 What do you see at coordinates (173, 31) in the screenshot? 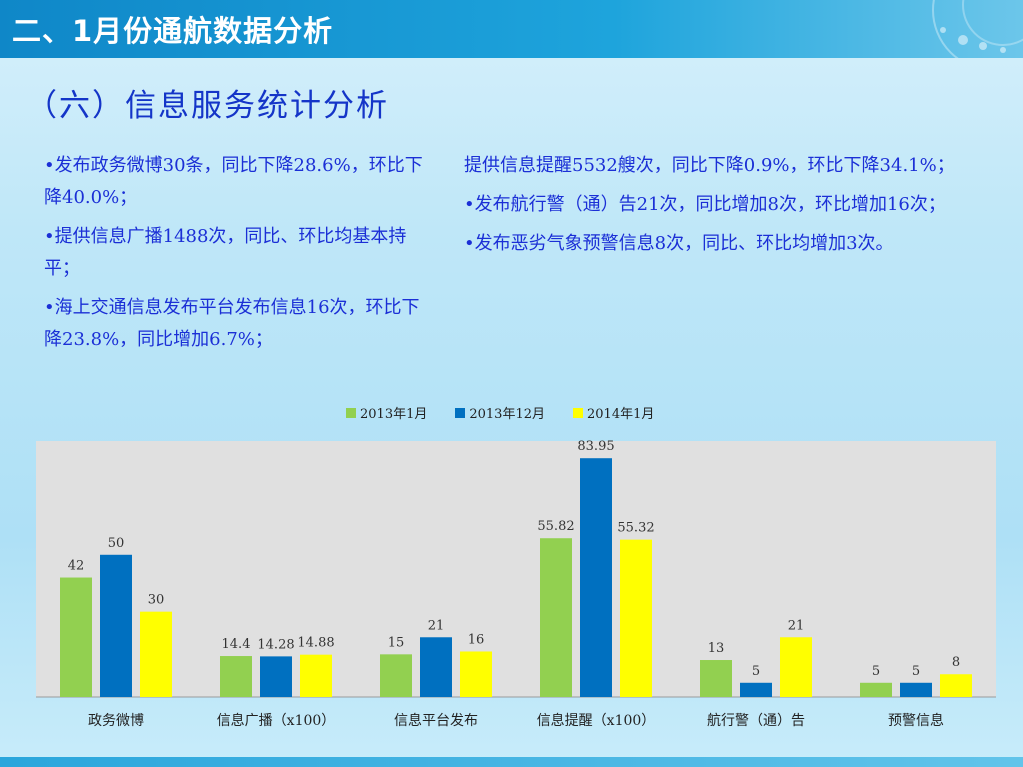
I see `page-title: 二、1月份通航数据分析` at bounding box center [173, 31].